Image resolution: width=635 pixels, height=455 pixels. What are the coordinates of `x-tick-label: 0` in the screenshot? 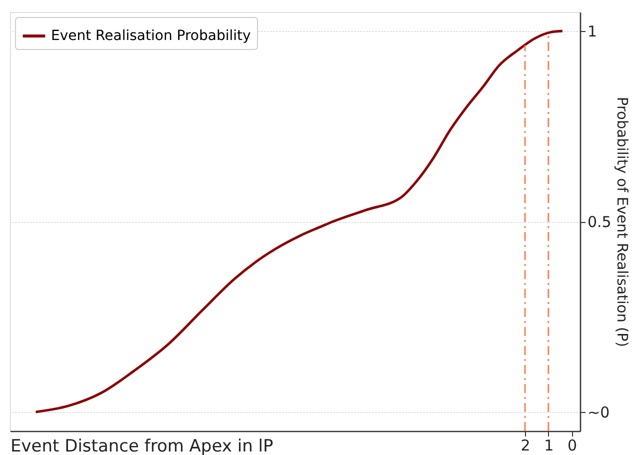 It's located at (573, 445).